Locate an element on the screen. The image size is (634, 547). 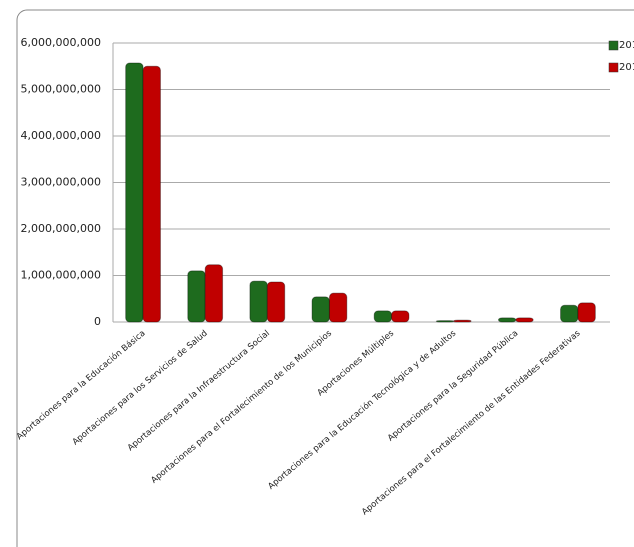
y-tick-label: 6,000,000,000 is located at coordinates (61, 42).